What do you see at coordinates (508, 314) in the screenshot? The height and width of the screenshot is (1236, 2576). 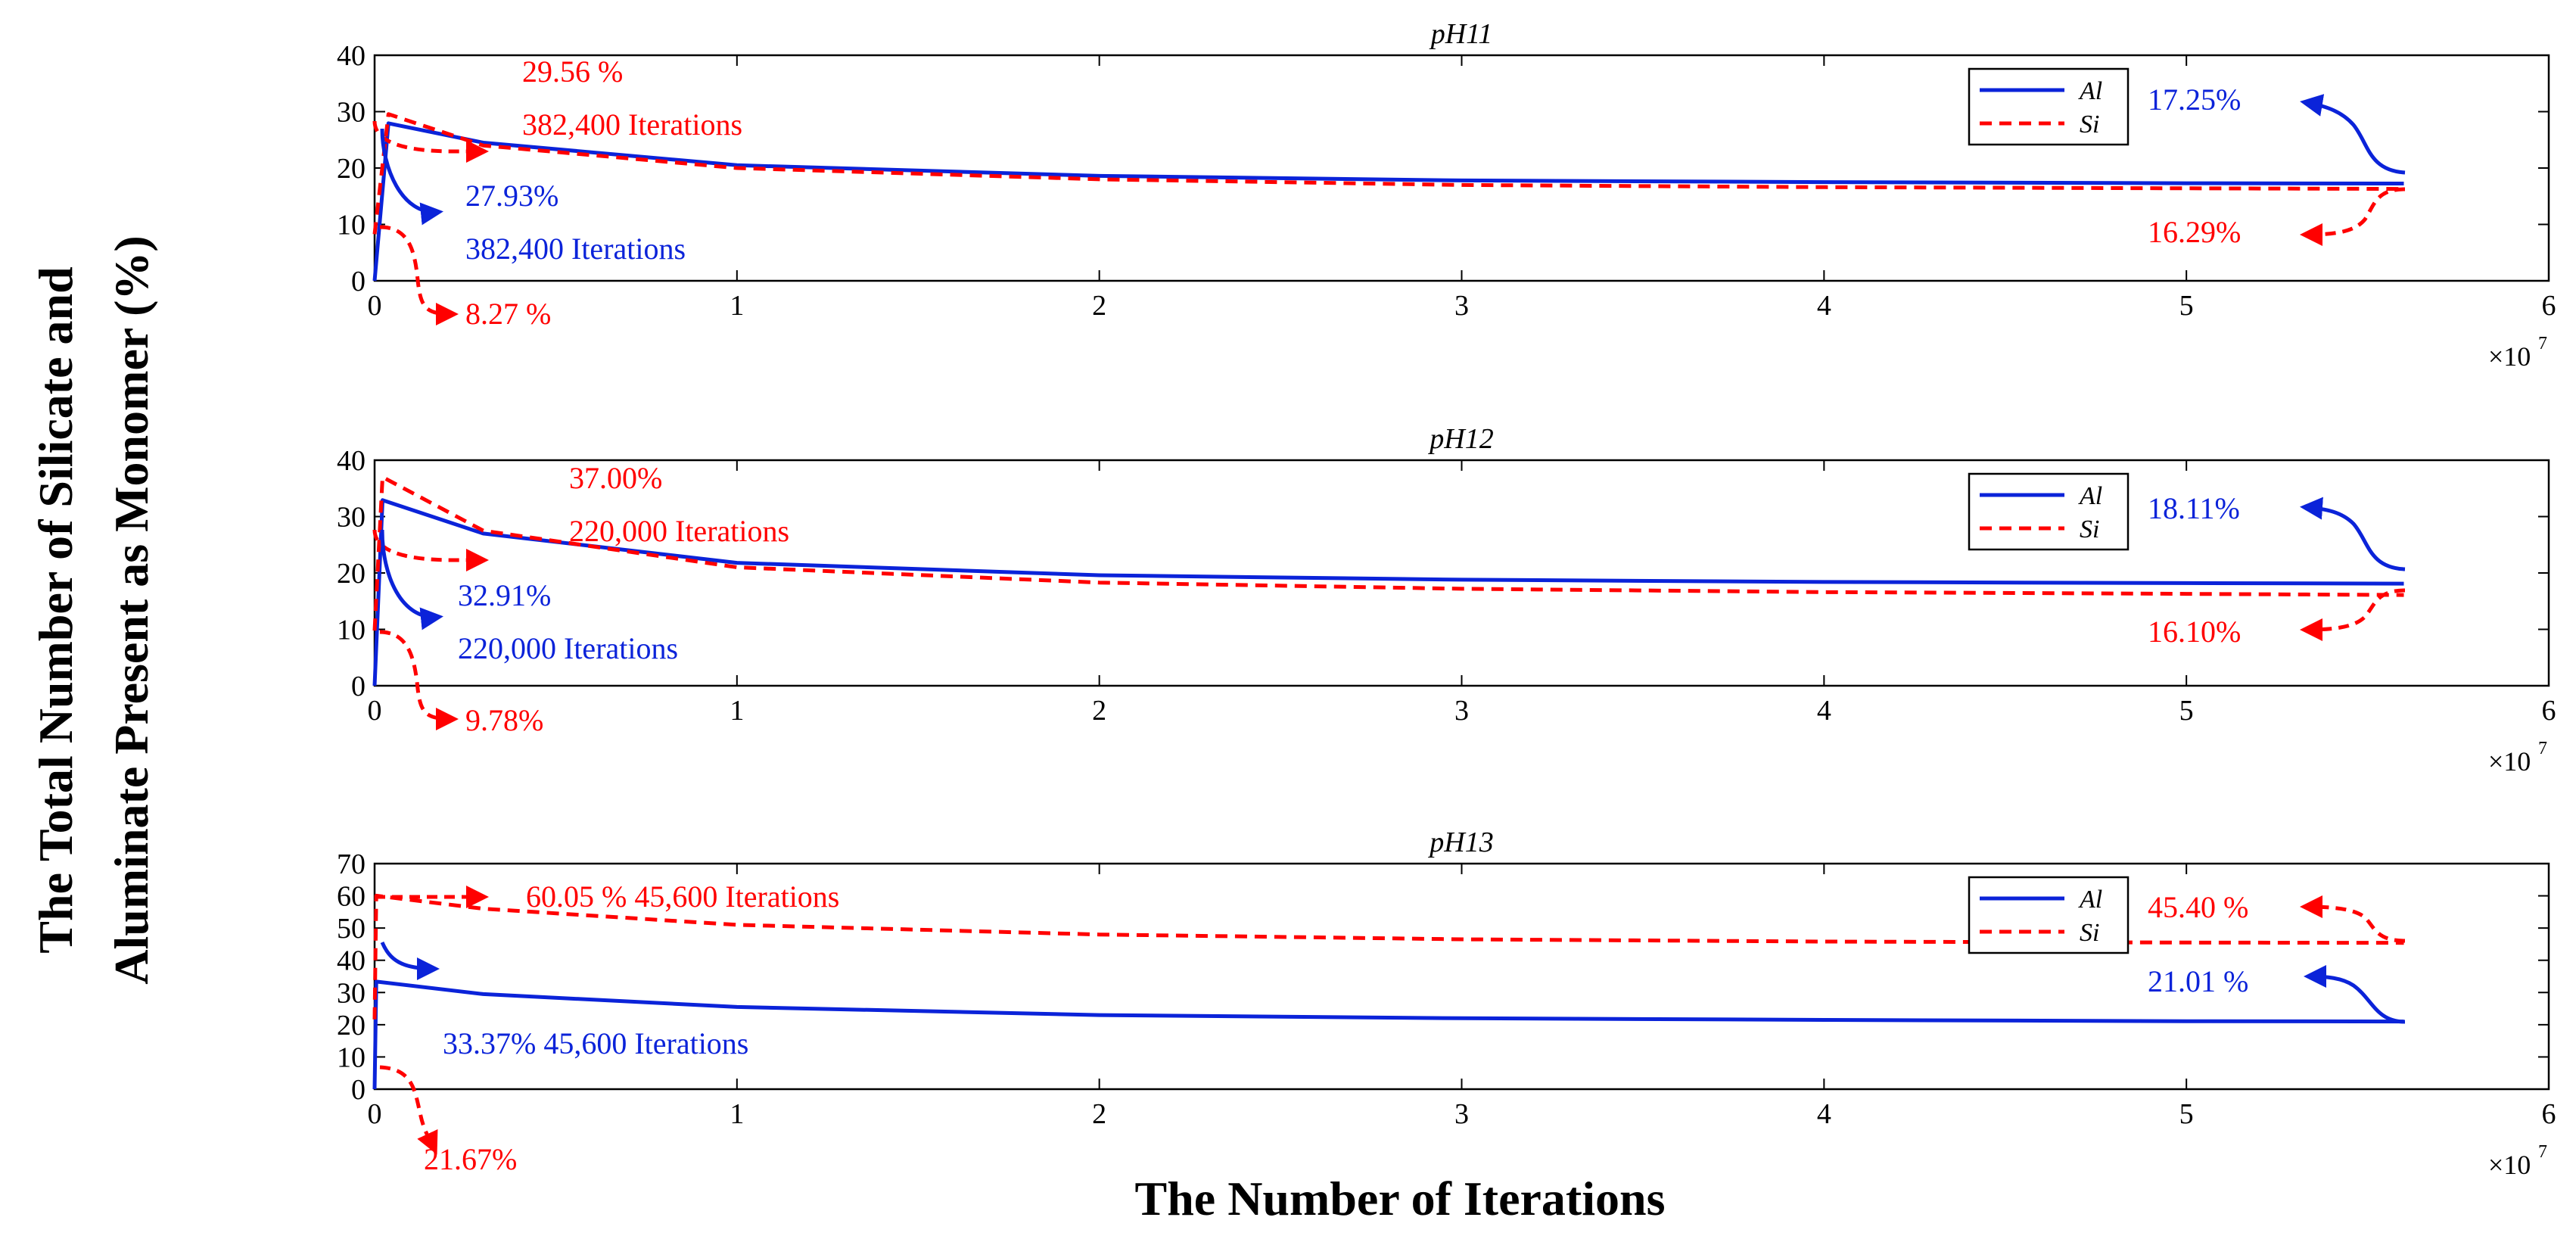 I see `annotation-ph11-si-start: 8.27 %` at bounding box center [508, 314].